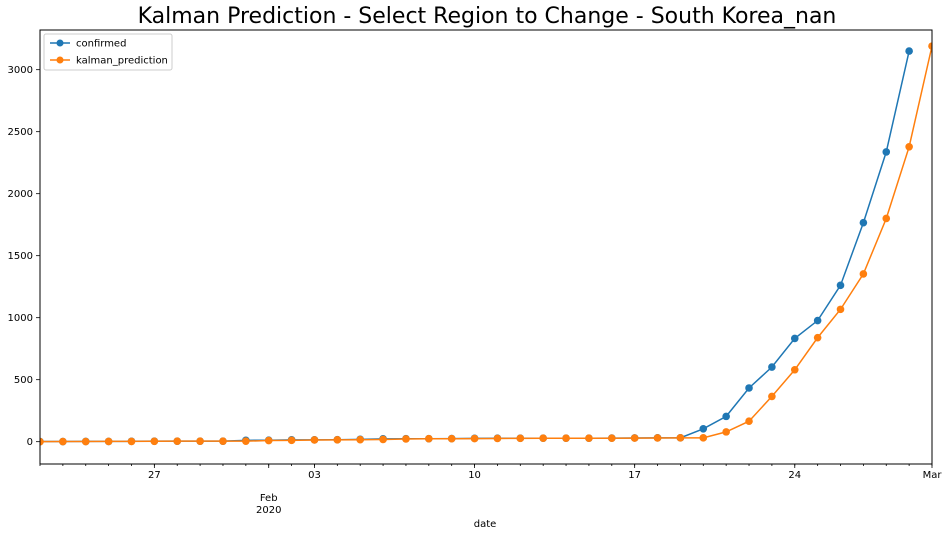  I want to click on y-axis: 0 500 1000 1500 2000 2500 3000, so click(24, 256).